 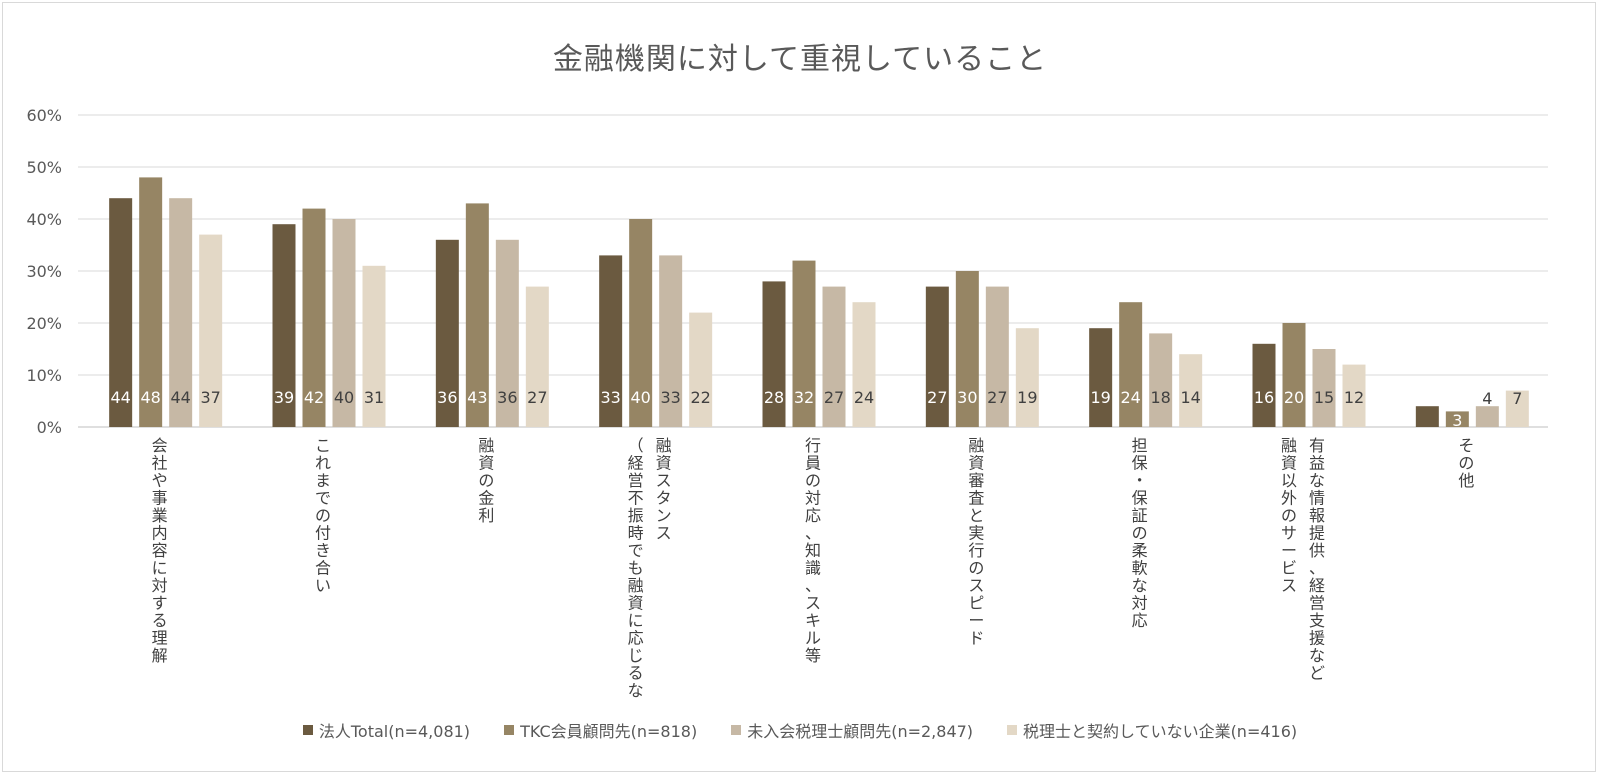 What do you see at coordinates (44, 219) in the screenshot?
I see `y-tick-label: 40%` at bounding box center [44, 219].